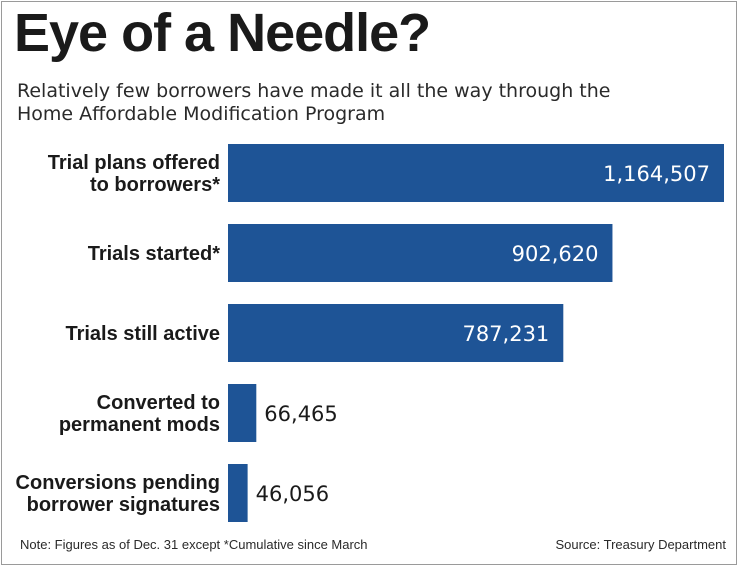  I want to click on value-label-2: 787,231, so click(505, 334).